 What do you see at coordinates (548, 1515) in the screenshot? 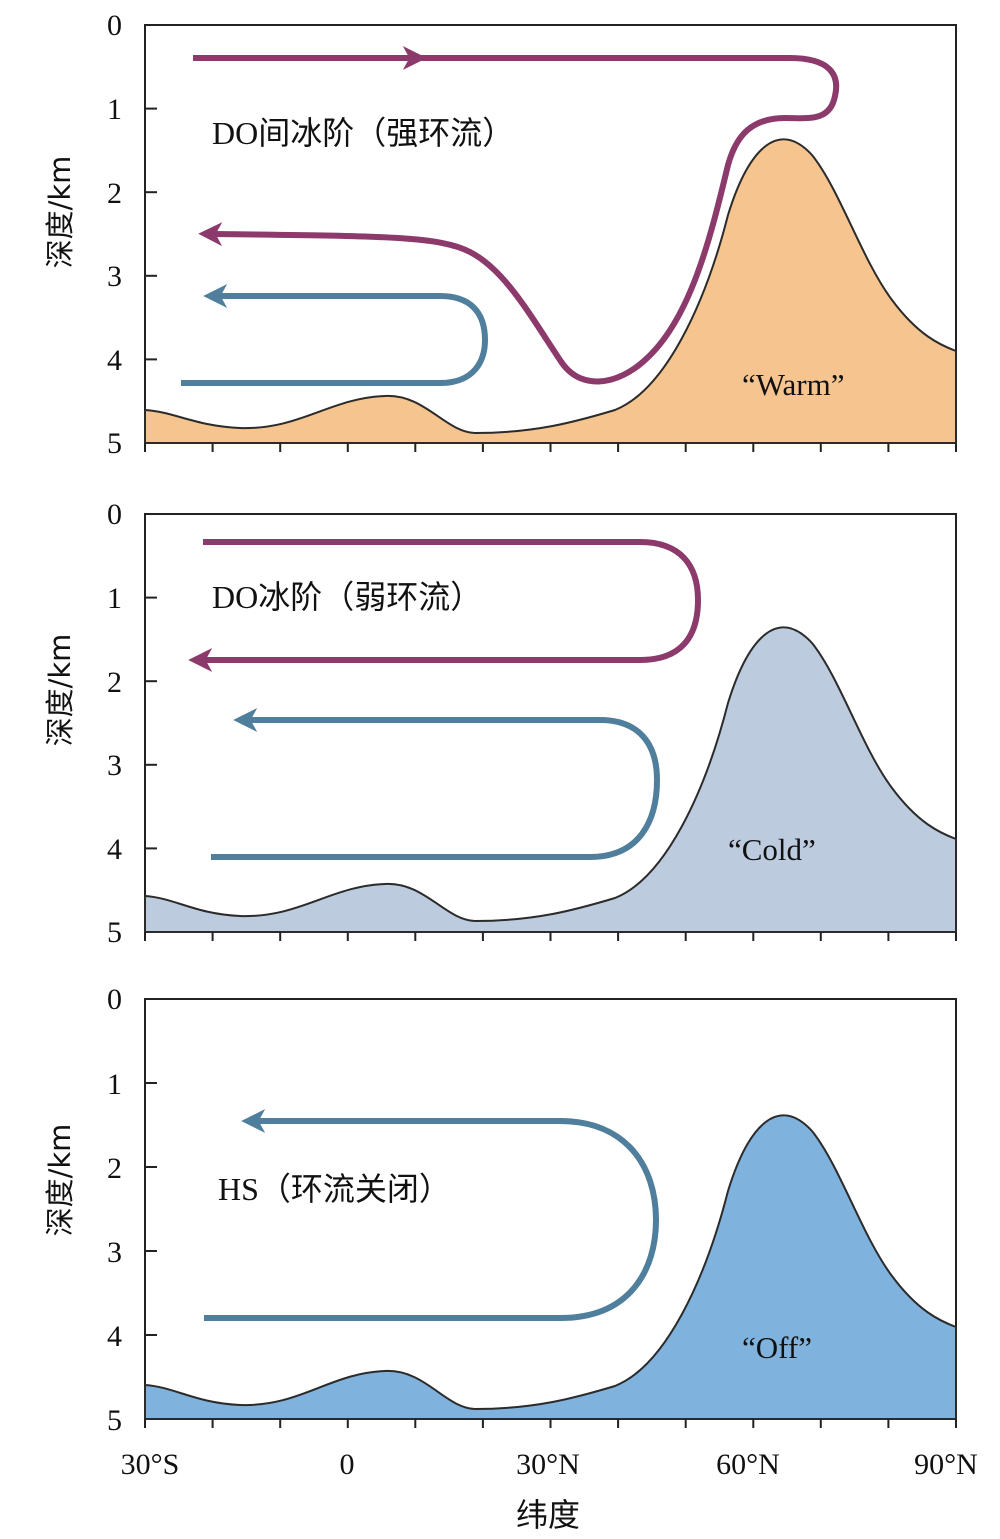
I see `x-axis-label: 纬度` at bounding box center [548, 1515].